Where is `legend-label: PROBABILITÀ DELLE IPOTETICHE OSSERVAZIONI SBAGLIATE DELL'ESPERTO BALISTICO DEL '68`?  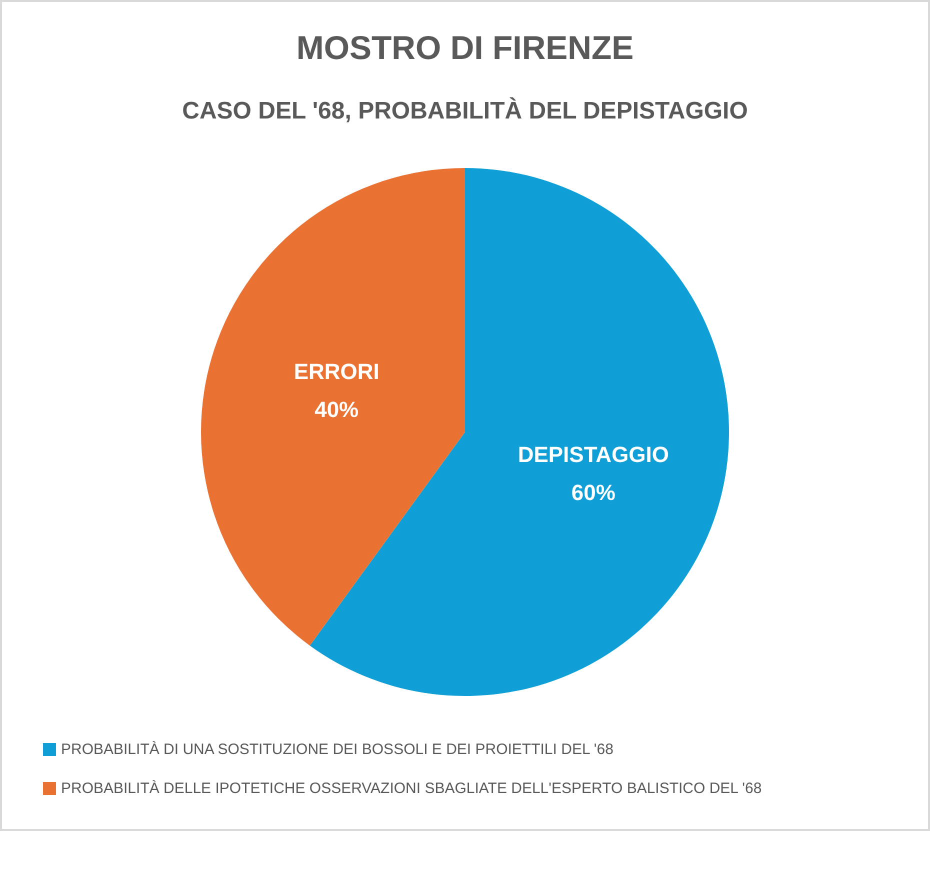
legend-label: PROBABILITÀ DELLE IPOTETICHE OSSERVAZIONI SBAGLIATE DELL'ESPERTO BALISTICO DEL '68 is located at coordinates (411, 788).